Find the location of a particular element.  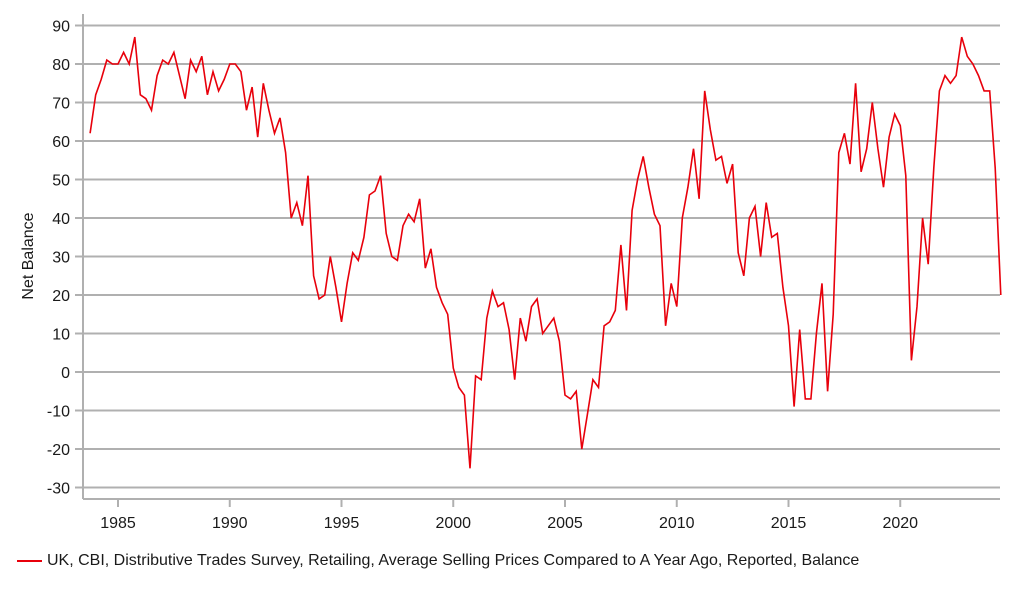

y-tick-label: 90 is located at coordinates (61, 27).